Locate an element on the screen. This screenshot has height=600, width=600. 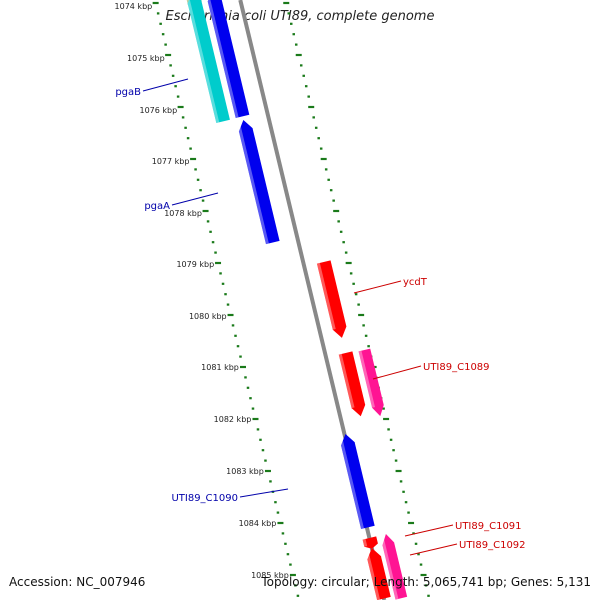
uti89-c1092-cds-b is located at coordinates (394, 567).